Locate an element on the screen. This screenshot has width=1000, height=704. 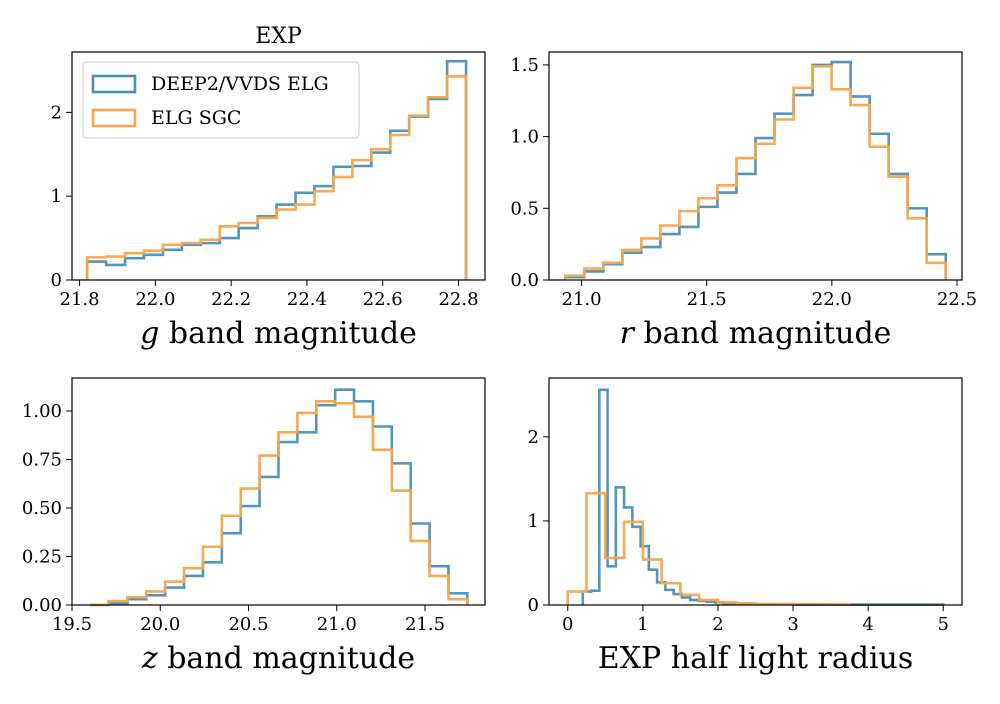
x-tick-label: 22.2 is located at coordinates (231, 299).